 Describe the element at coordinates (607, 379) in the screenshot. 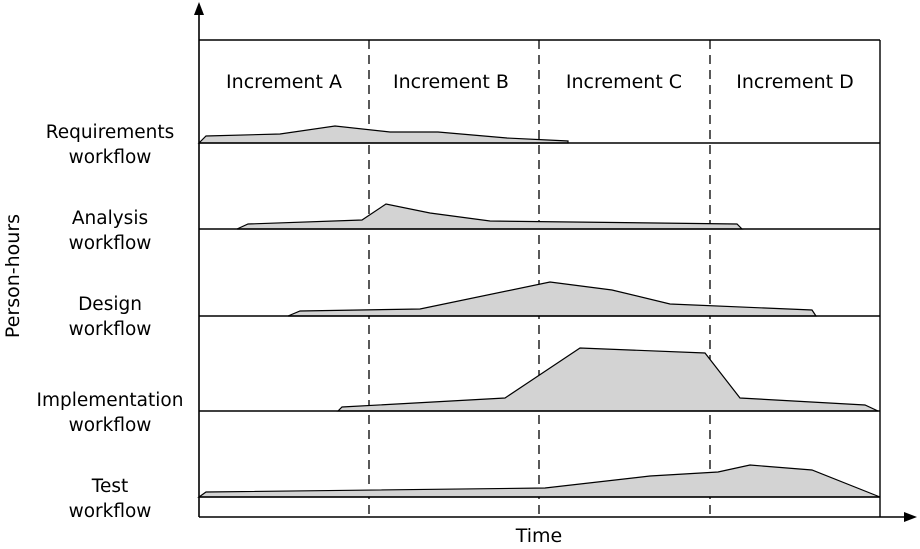

I see `implementation-effort-area` at that location.